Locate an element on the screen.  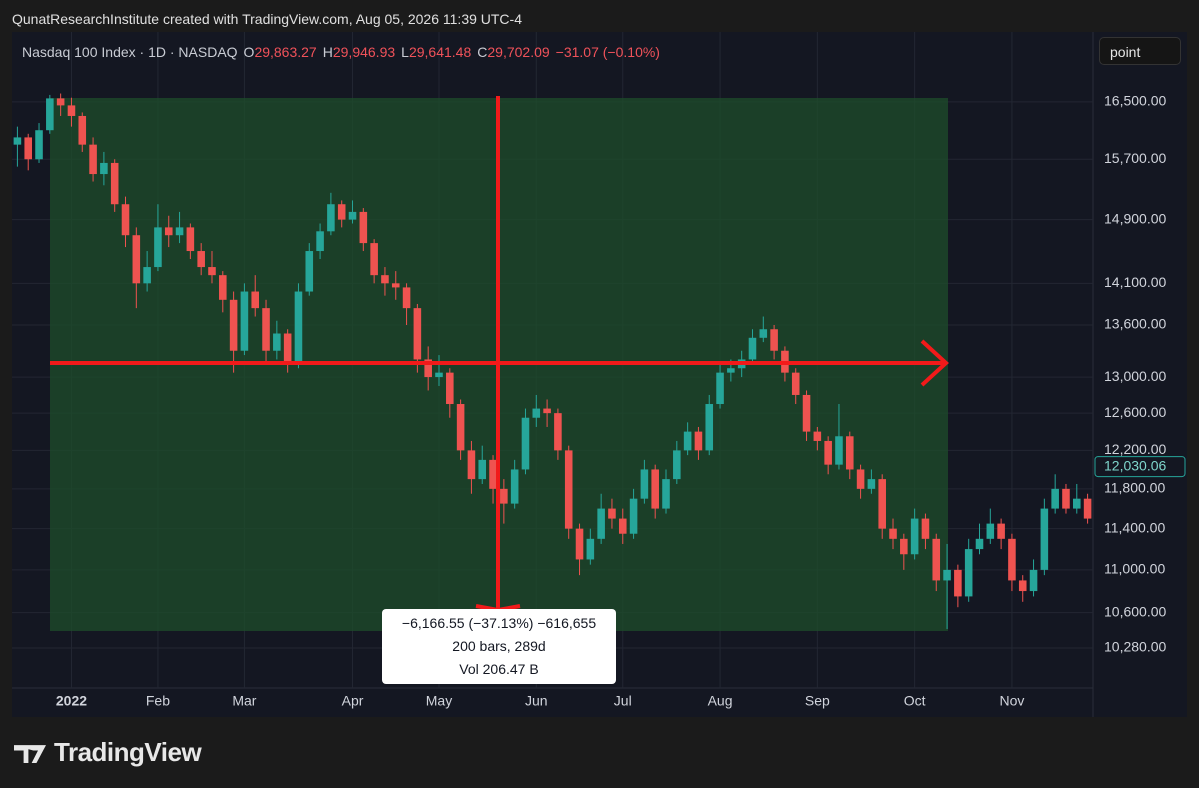
x-tick-label: Mar is located at coordinates (244, 701).